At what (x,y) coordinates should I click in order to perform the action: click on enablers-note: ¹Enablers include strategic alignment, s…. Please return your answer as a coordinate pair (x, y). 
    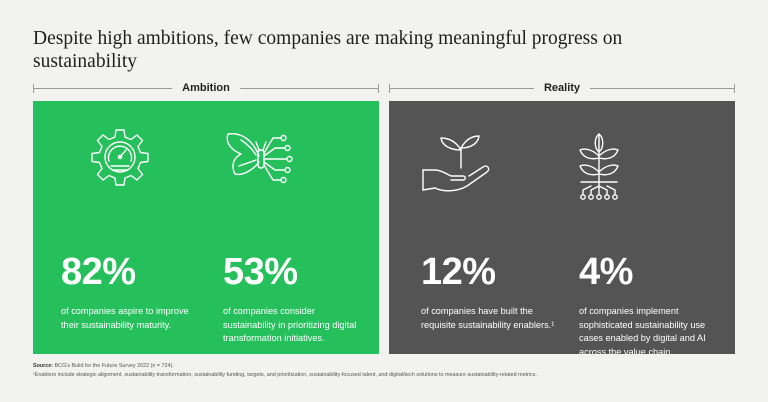
    Looking at the image, I should click on (285, 374).